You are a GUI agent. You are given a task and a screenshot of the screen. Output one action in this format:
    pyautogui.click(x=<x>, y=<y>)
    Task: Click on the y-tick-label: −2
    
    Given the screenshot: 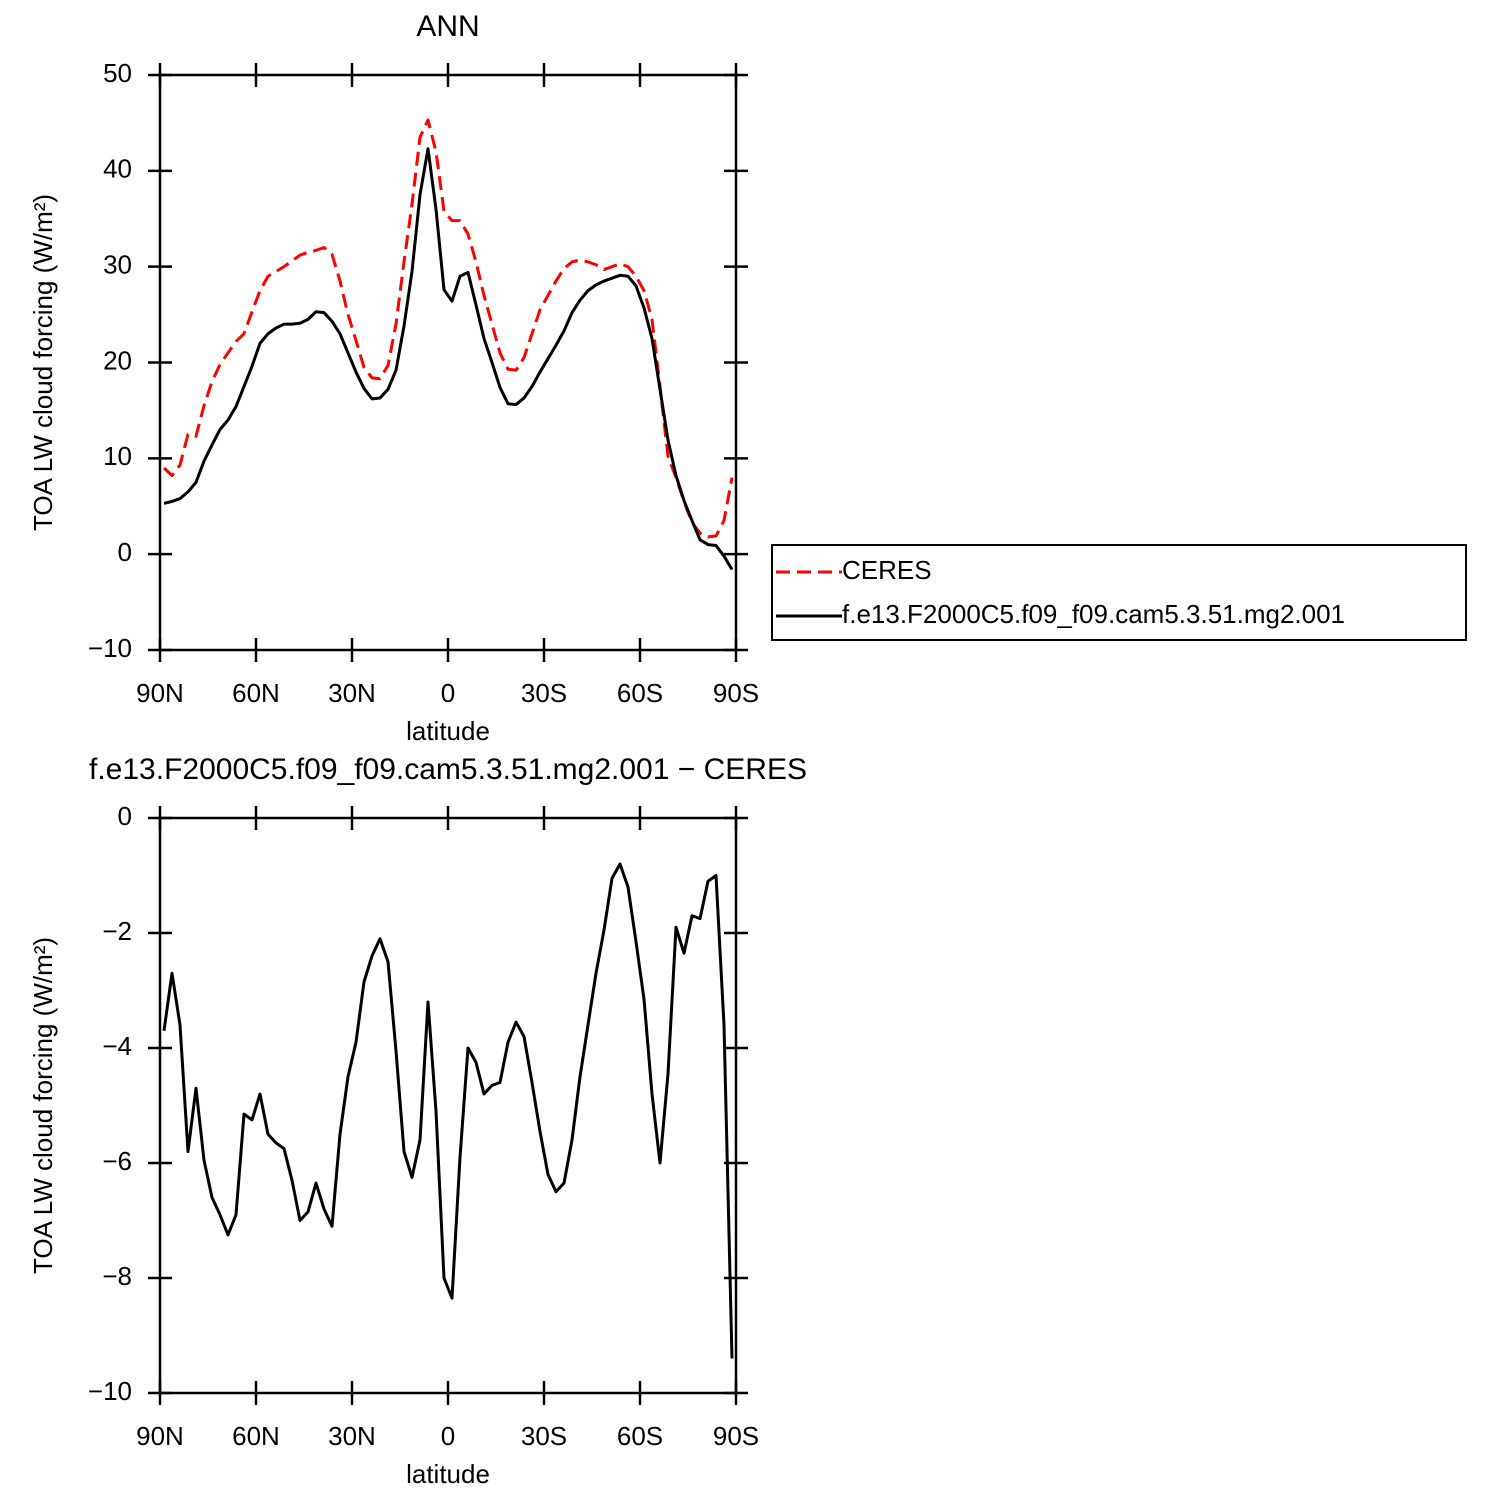 What is the action you would take?
    pyautogui.click(x=117, y=931)
    